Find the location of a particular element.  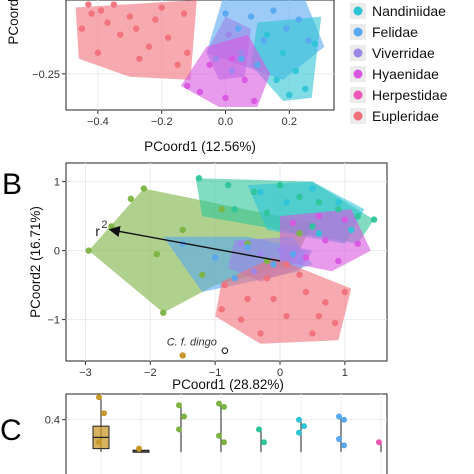

panel-a-hulls is located at coordinates (200, 54).